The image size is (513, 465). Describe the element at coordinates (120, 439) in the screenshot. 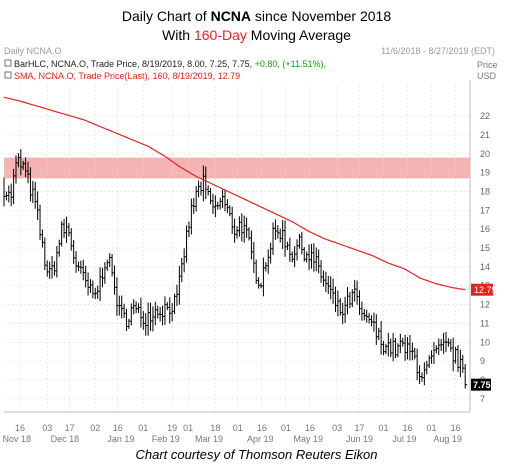

I see `x-month-label: Jan 19` at that location.